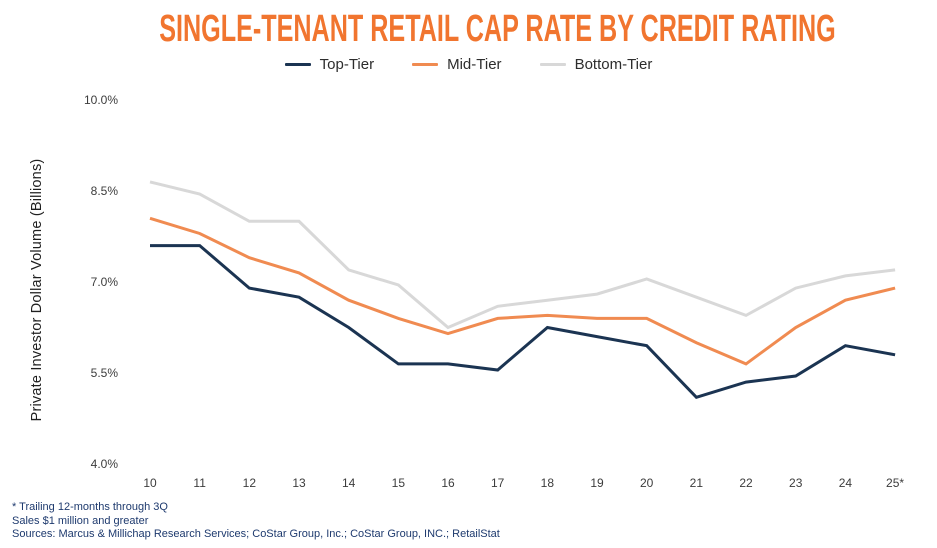  I want to click on x-tick-label: 11, so click(199, 483).